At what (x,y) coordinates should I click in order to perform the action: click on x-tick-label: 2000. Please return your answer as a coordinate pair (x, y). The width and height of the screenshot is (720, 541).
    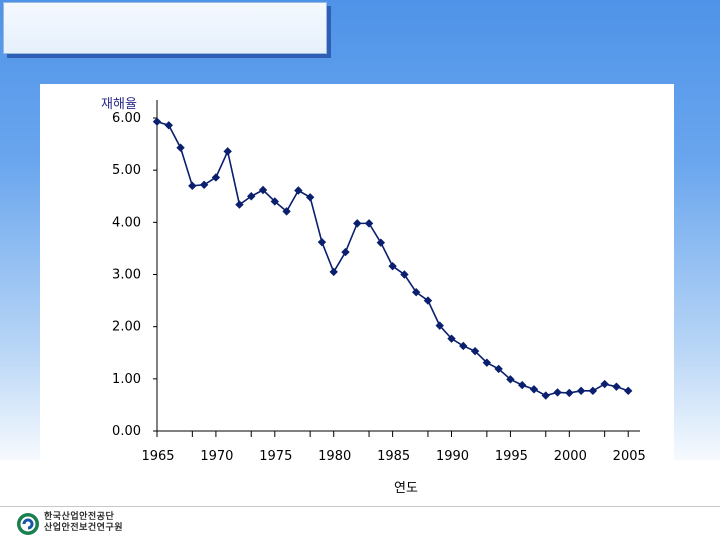
    Looking at the image, I should click on (570, 456).